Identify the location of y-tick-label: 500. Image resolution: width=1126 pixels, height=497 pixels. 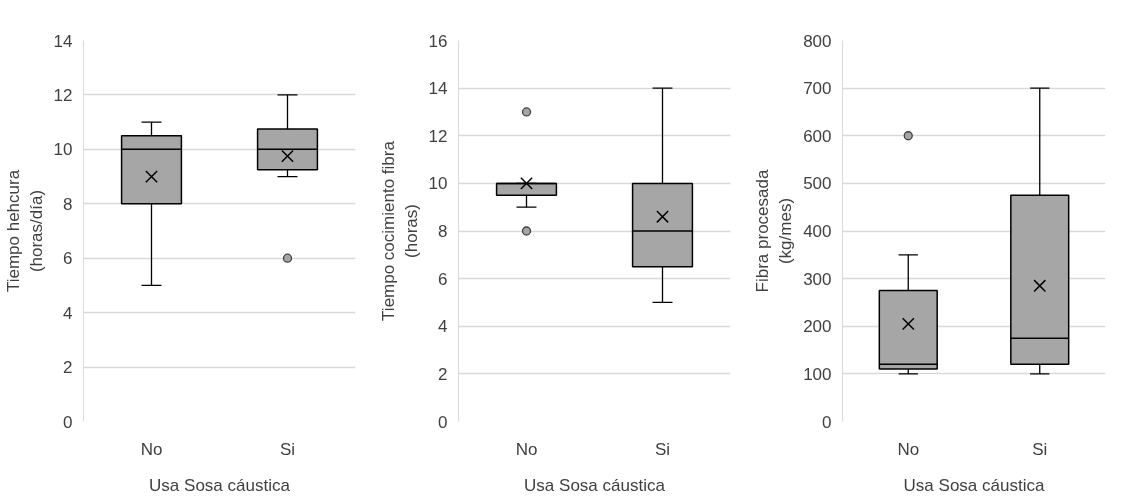
(817, 184).